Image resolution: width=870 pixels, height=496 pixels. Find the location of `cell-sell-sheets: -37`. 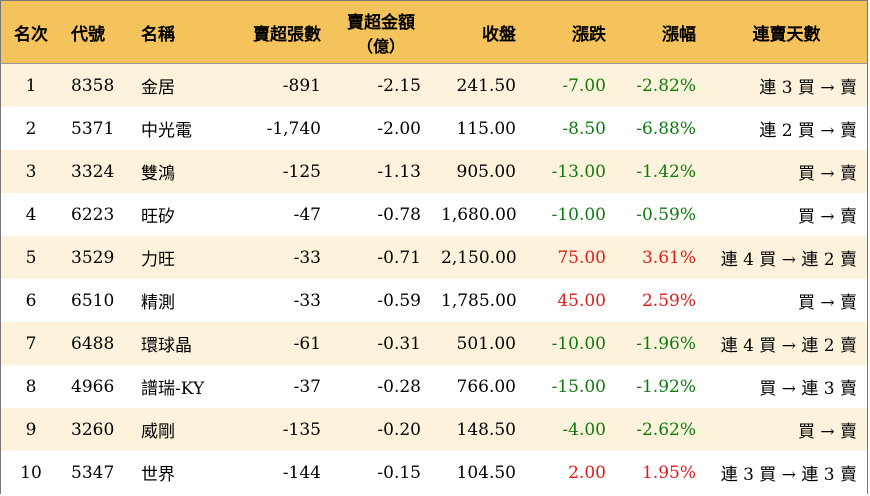

cell-sell-sheets: -37 is located at coordinates (278, 386).